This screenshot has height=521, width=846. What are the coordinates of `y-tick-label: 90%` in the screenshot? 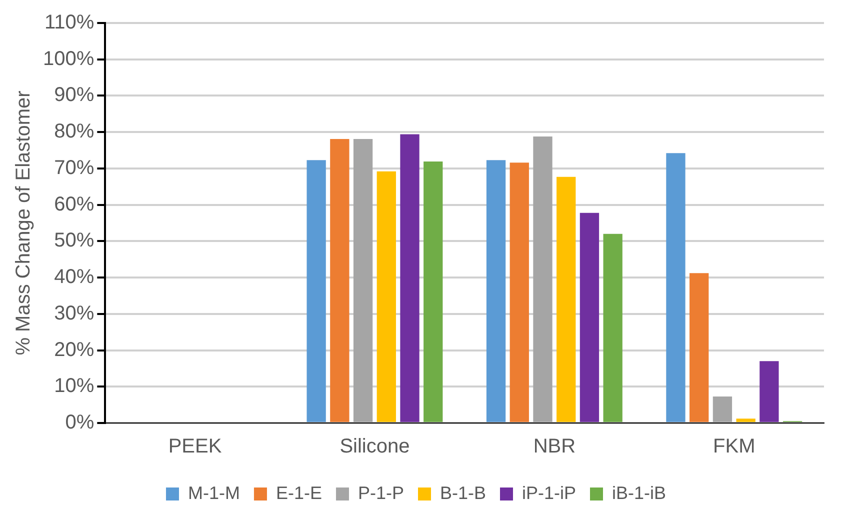 It's located at (74, 95).